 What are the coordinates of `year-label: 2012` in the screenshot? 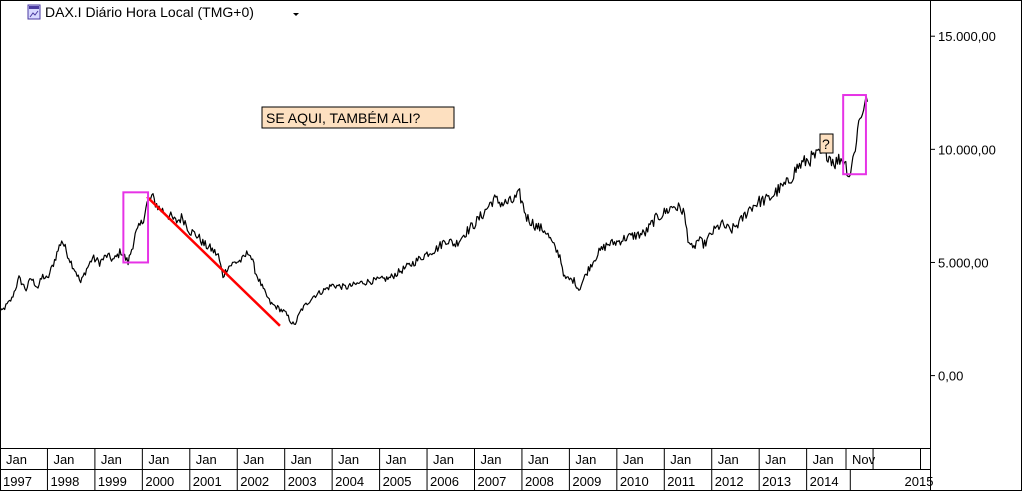 It's located at (729, 481).